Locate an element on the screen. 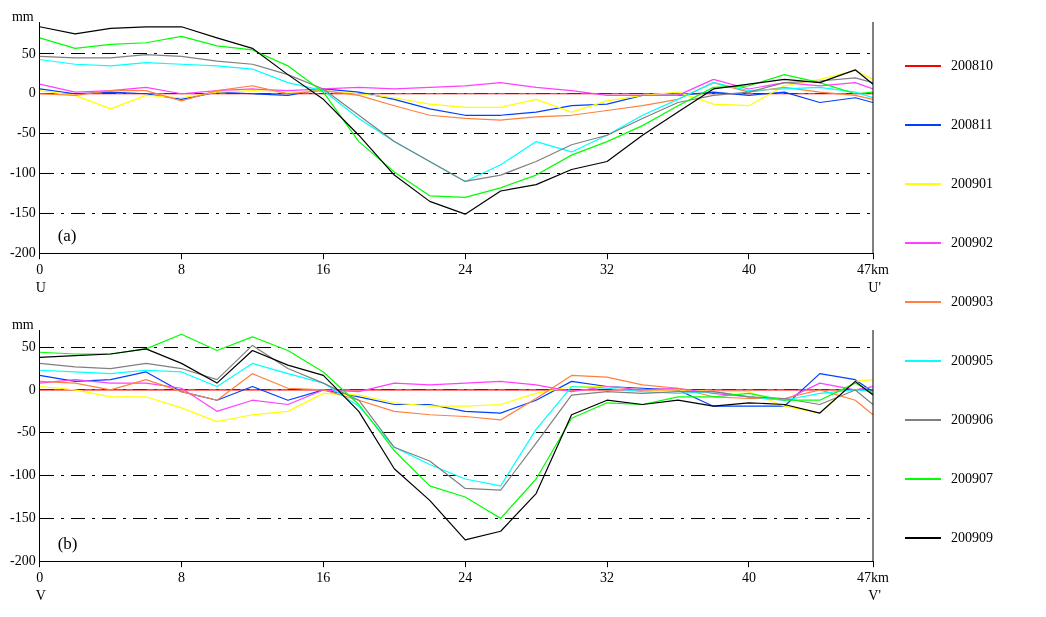 The width and height of the screenshot is (1046, 617). legend-label: 200909 is located at coordinates (972, 538).